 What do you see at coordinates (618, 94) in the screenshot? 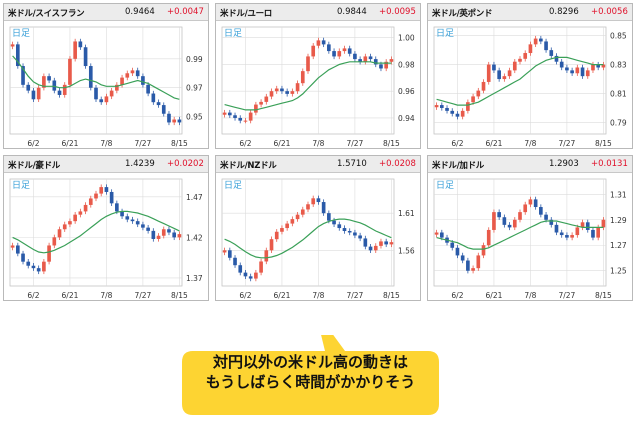
I see `y-tick-label: 0.81` at bounding box center [618, 94].